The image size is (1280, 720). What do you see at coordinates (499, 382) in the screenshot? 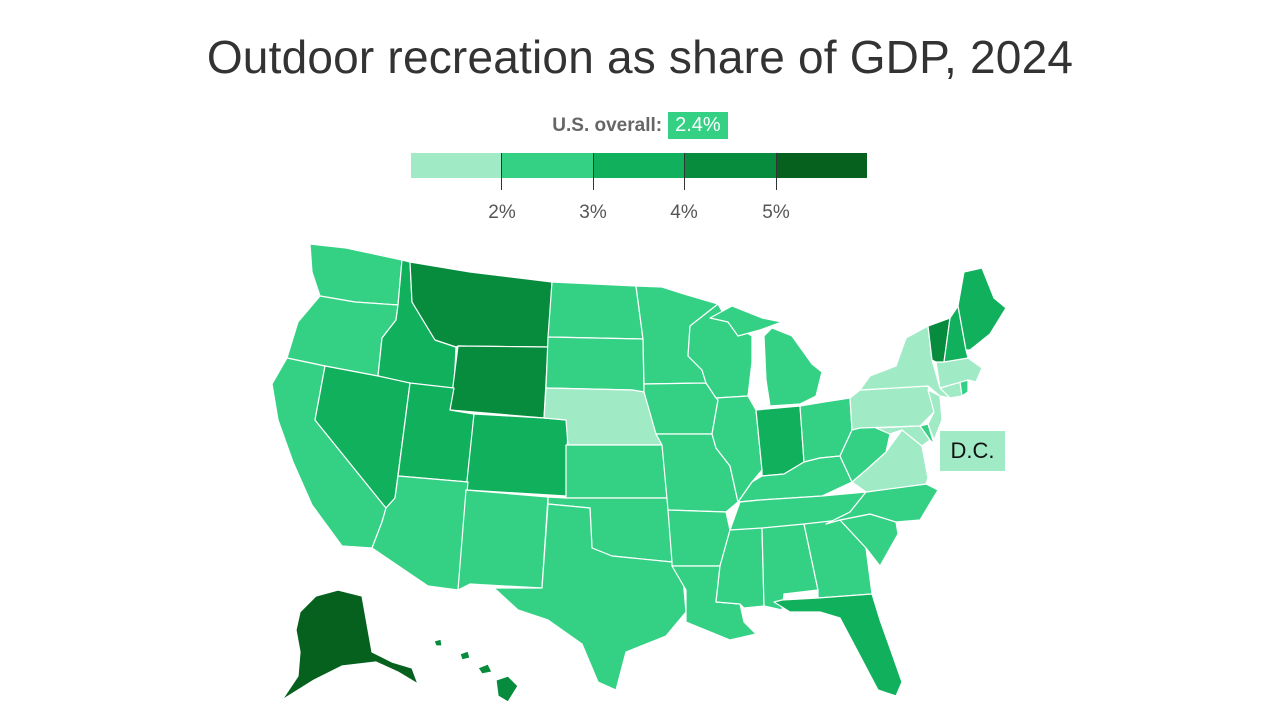
I see `state-wyoming` at bounding box center [499, 382].